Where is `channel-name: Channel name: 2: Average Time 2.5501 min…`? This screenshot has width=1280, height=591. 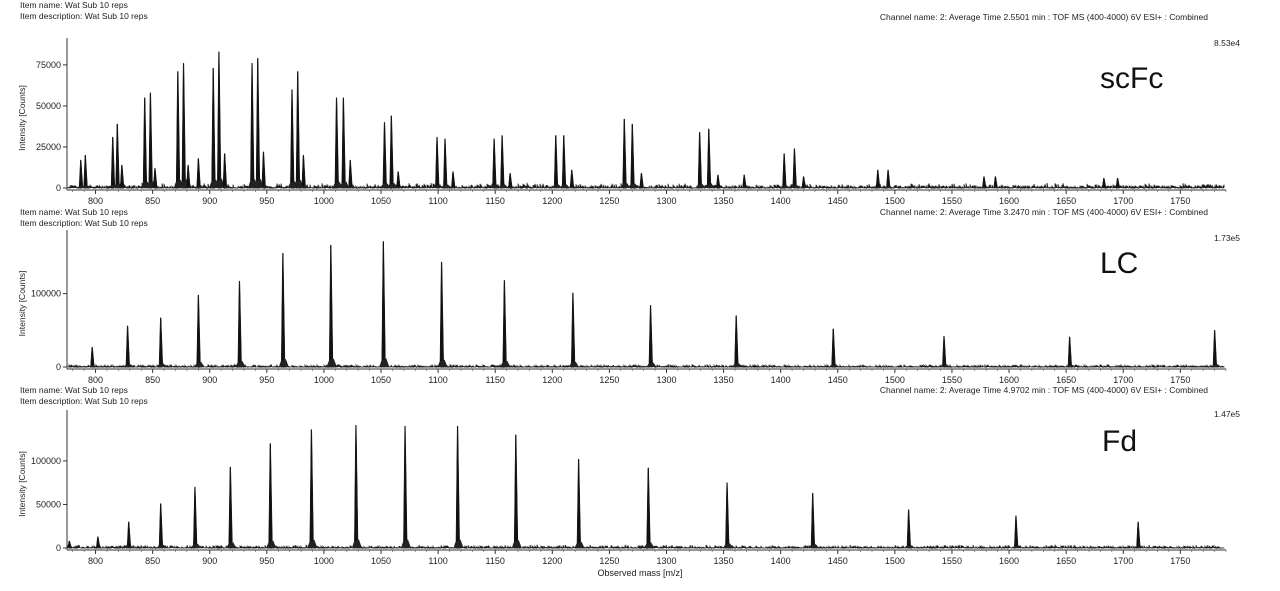
channel-name: Channel name: 2: Average Time 2.5501 min… is located at coordinates (1043, 17).